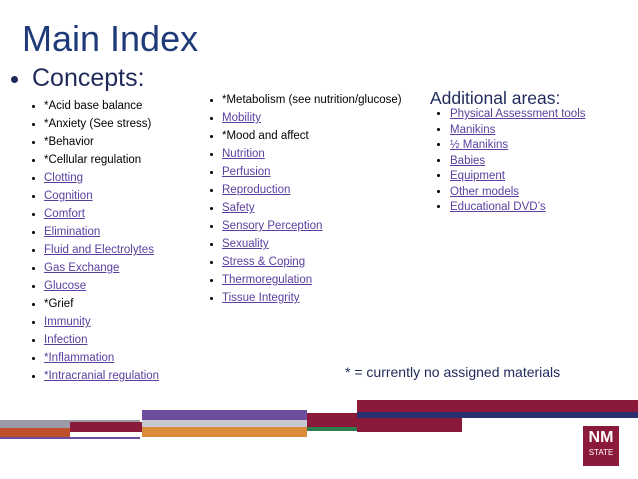  I want to click on logo-text: NM, so click(601, 437).